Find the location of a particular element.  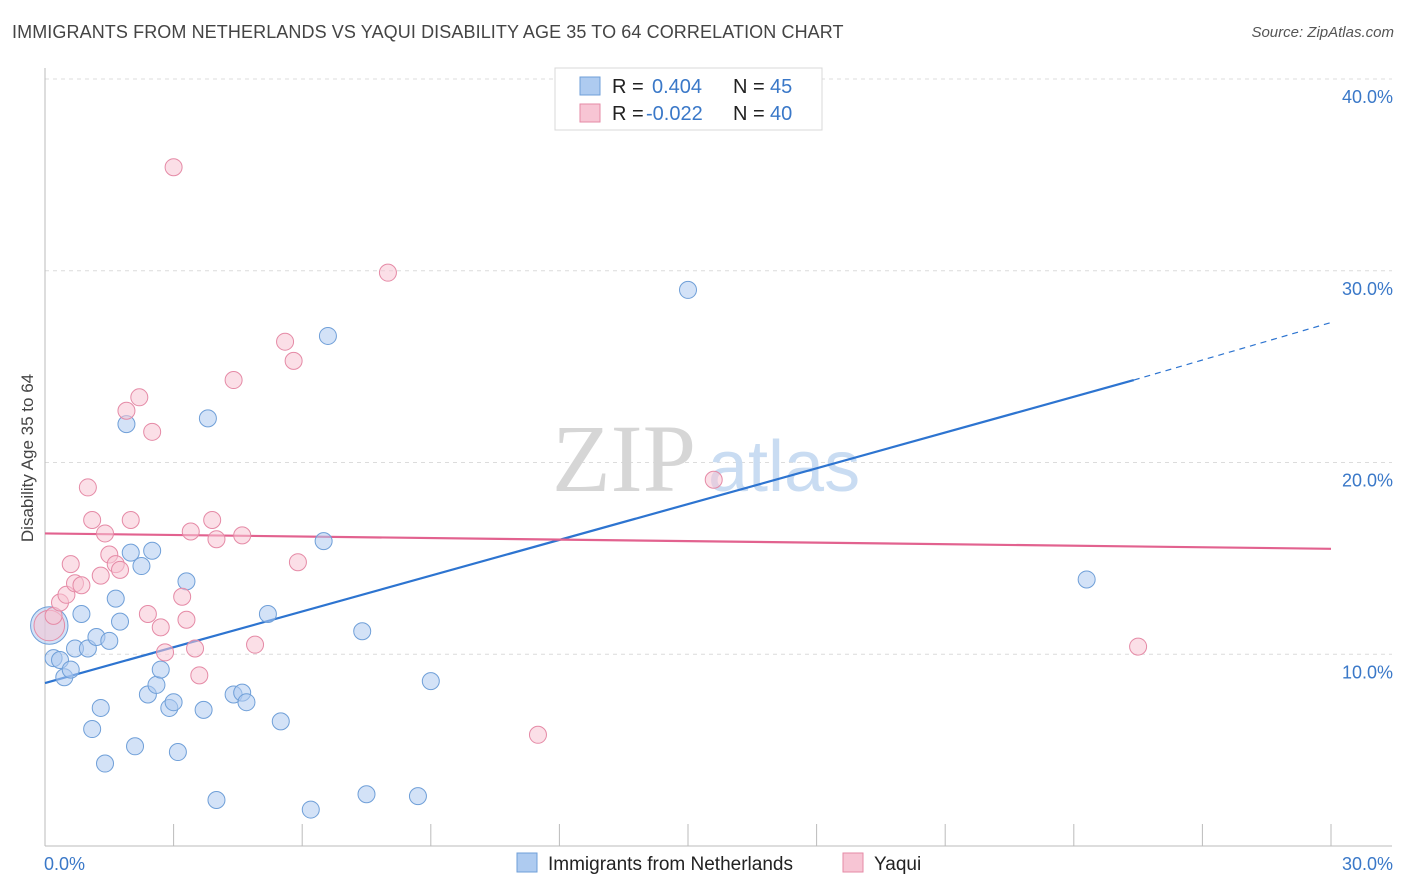

legend-n-value-yaqui: 40 is located at coordinates (781, 114).